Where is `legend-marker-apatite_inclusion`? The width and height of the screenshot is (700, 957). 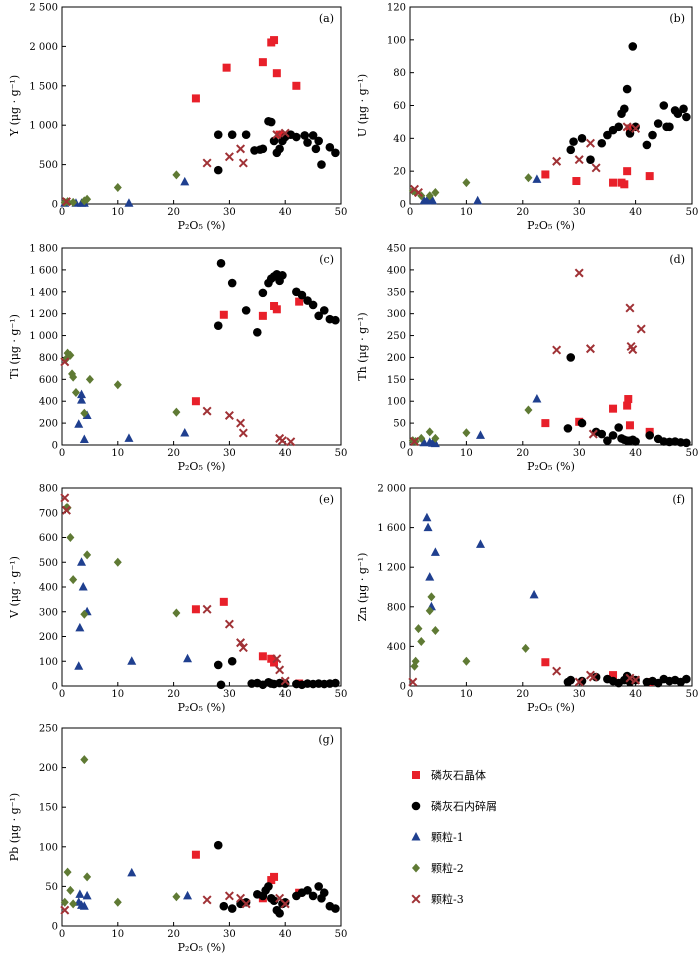
legend-marker-apatite_inclusion is located at coordinates (416, 806).